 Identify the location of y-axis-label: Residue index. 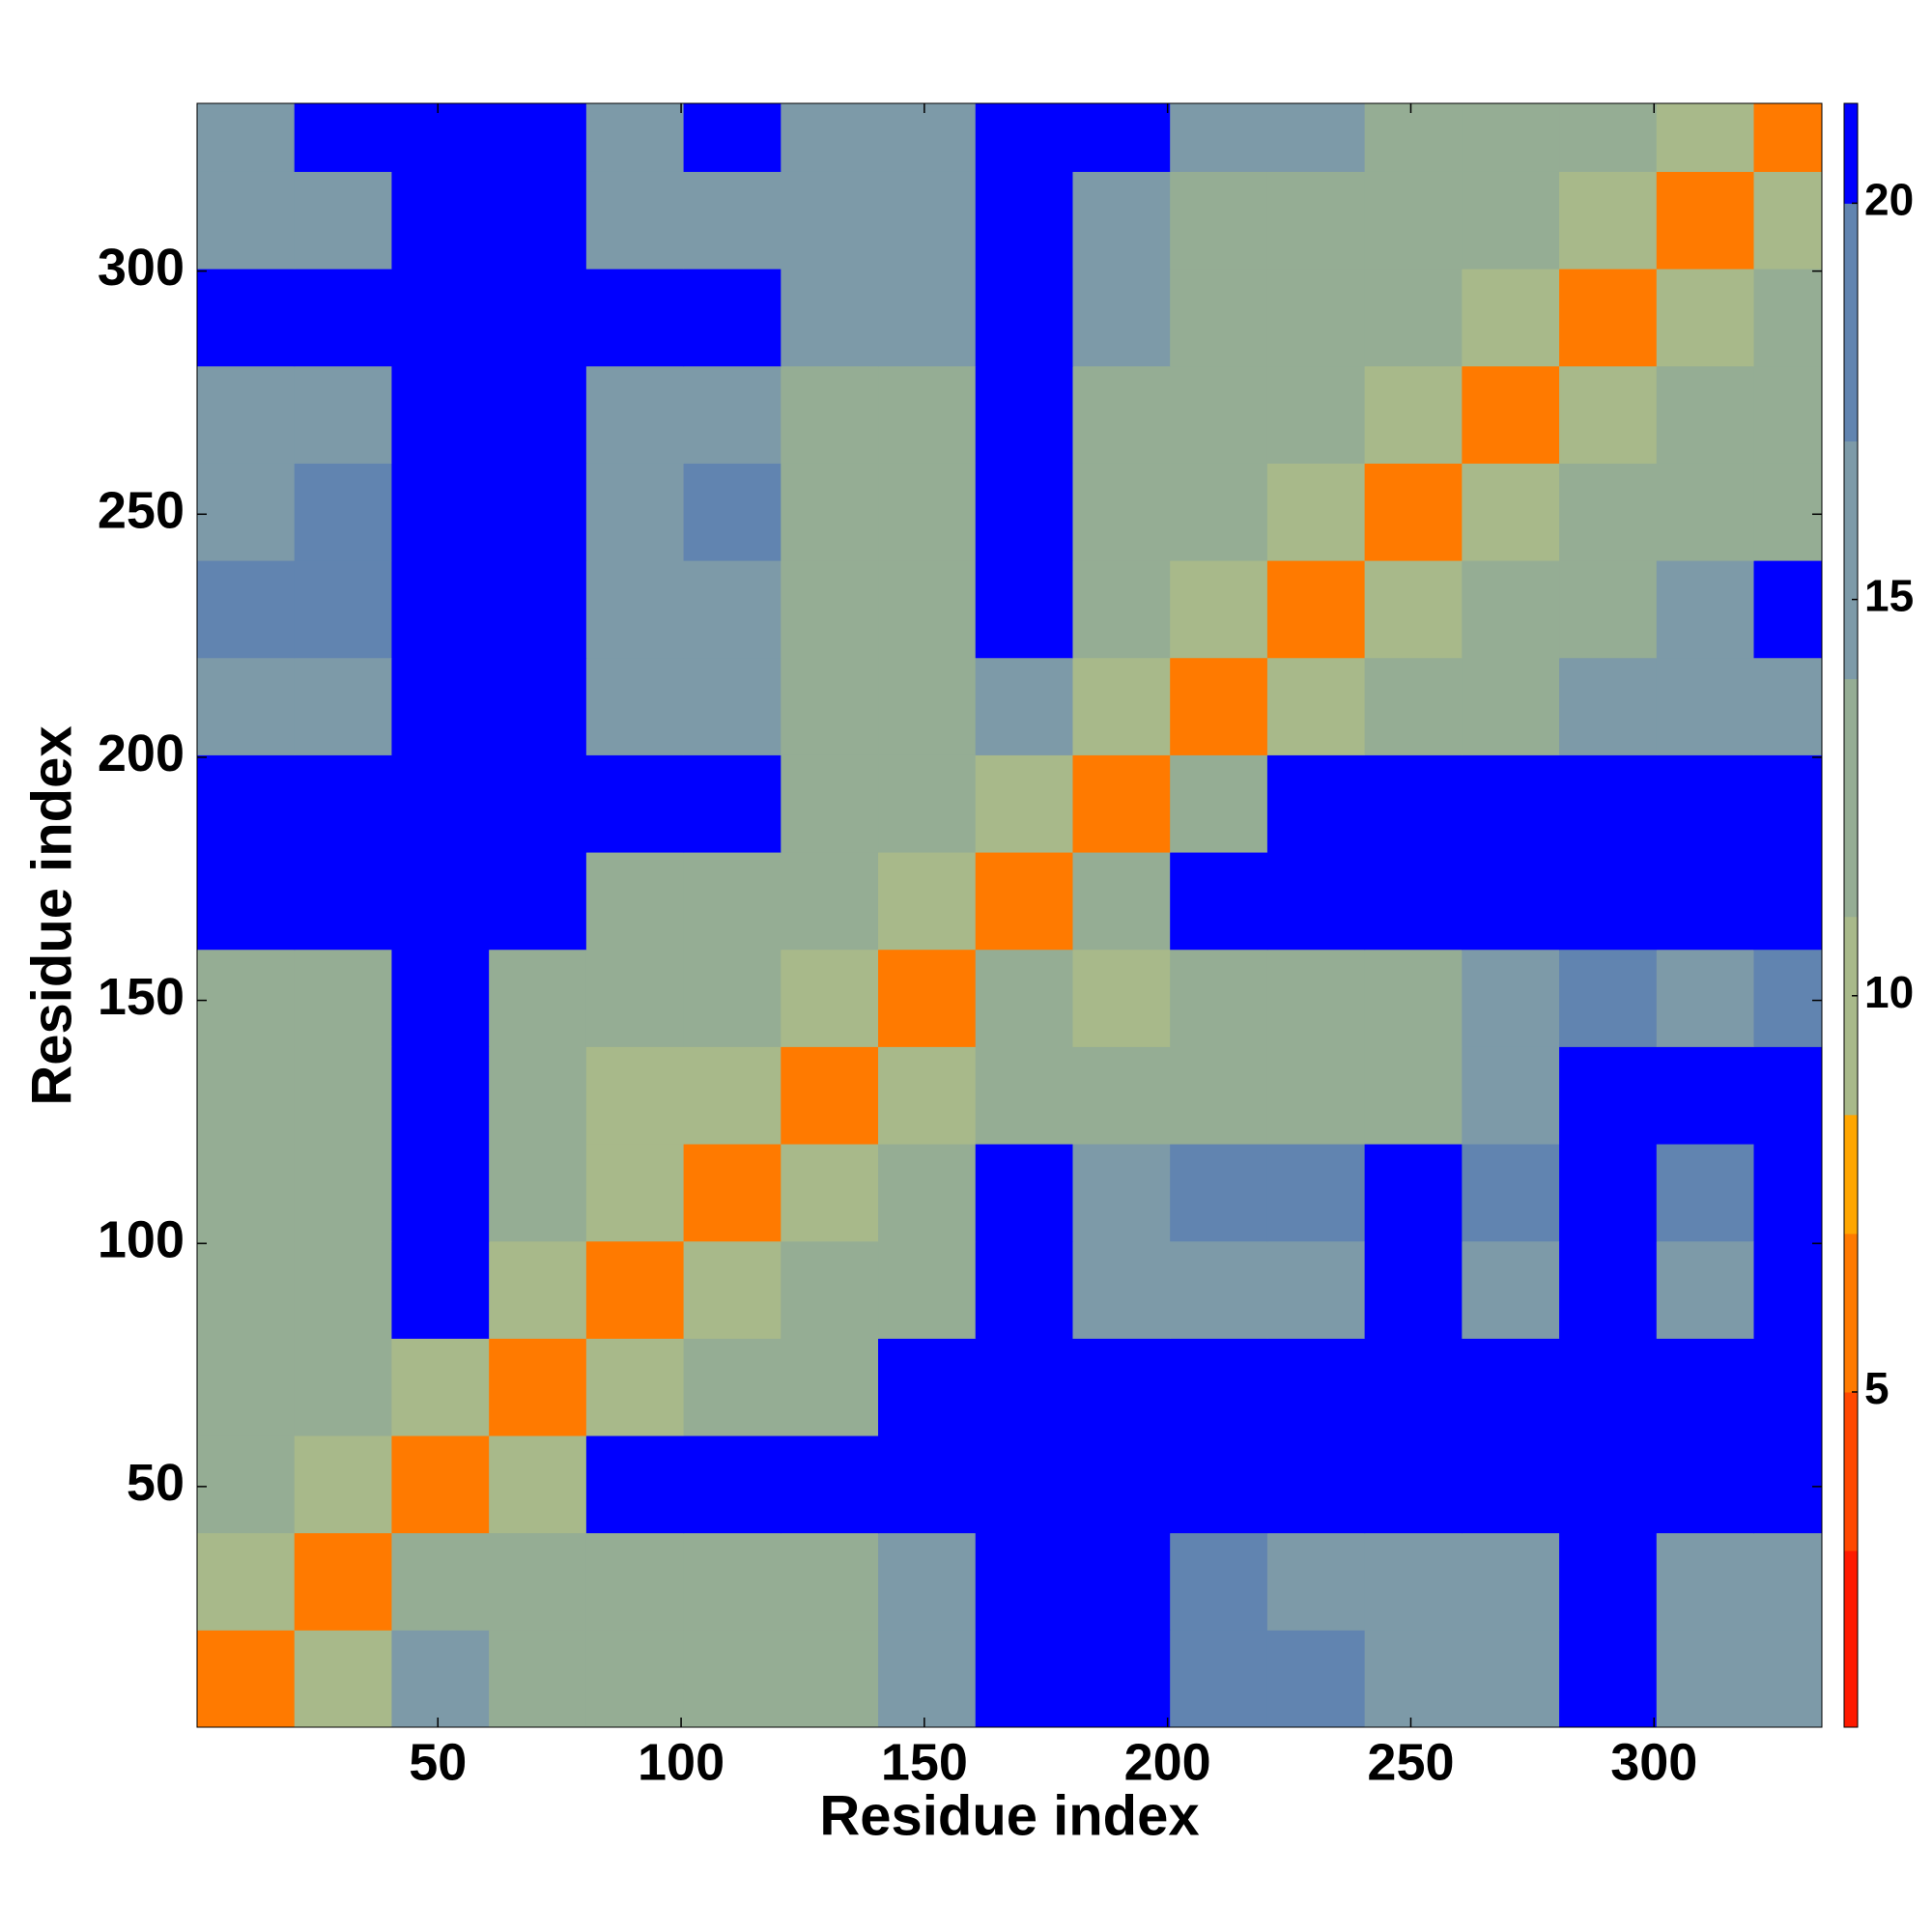
(51, 915).